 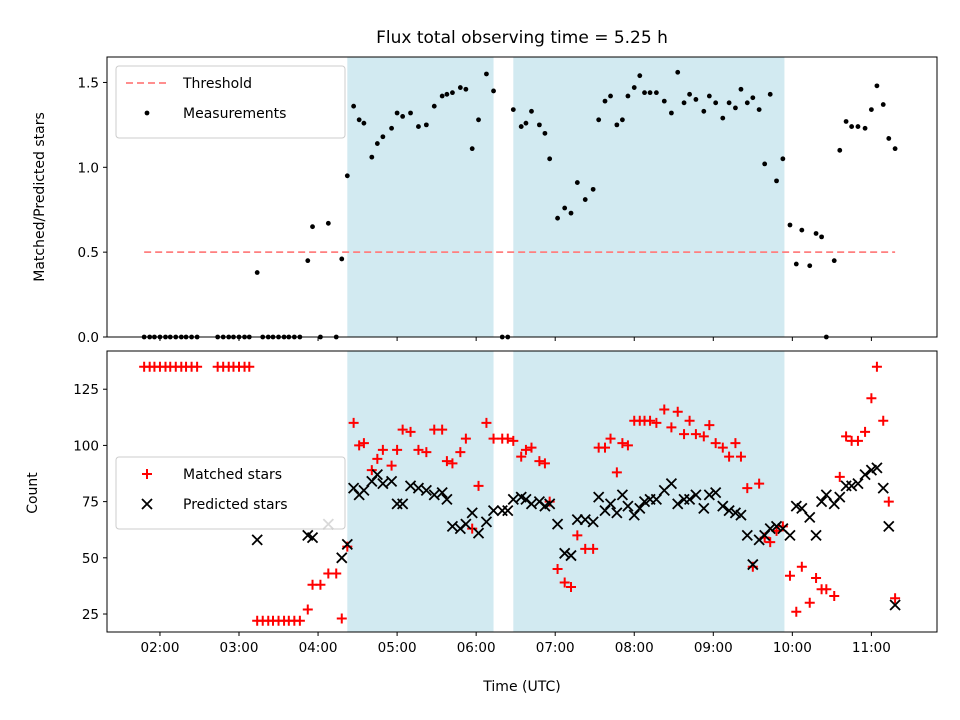 What do you see at coordinates (871, 648) in the screenshot?
I see `x-tick-label: 11:00` at bounding box center [871, 648].